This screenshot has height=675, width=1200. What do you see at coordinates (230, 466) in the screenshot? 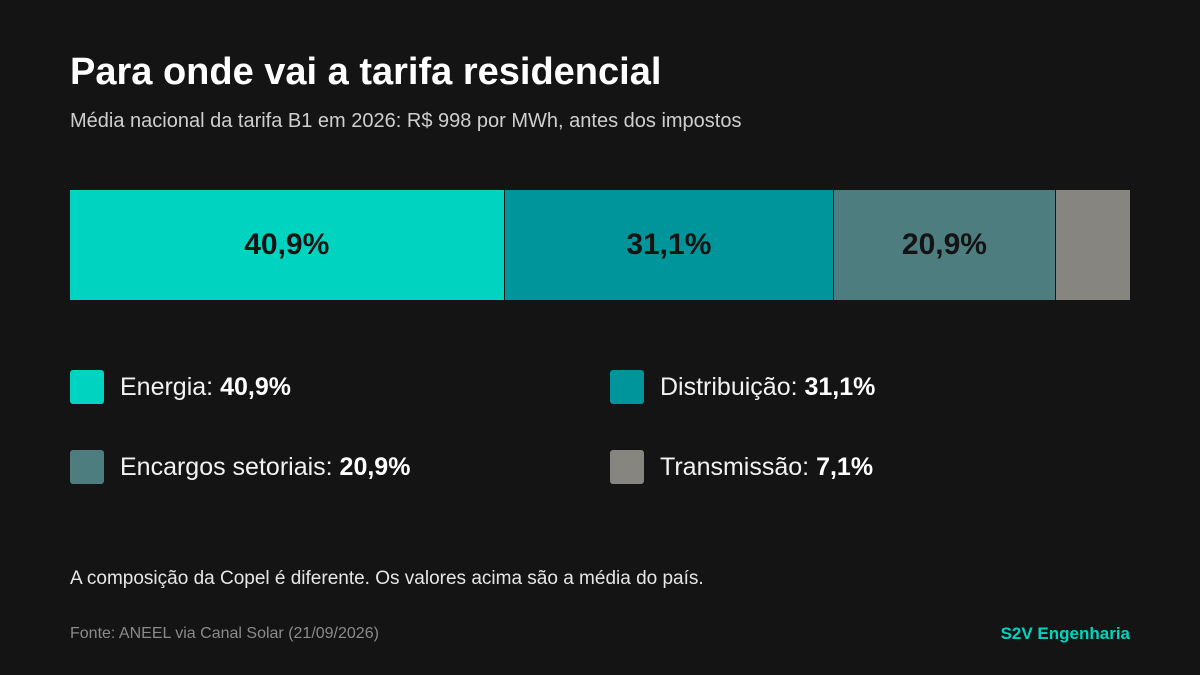
I see `legend-category: Encargos setoriais:` at bounding box center [230, 466].